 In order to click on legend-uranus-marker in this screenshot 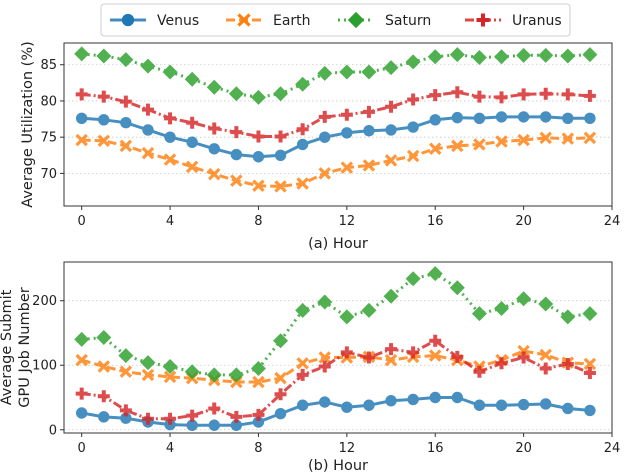, I will do `click(483, 20)`.